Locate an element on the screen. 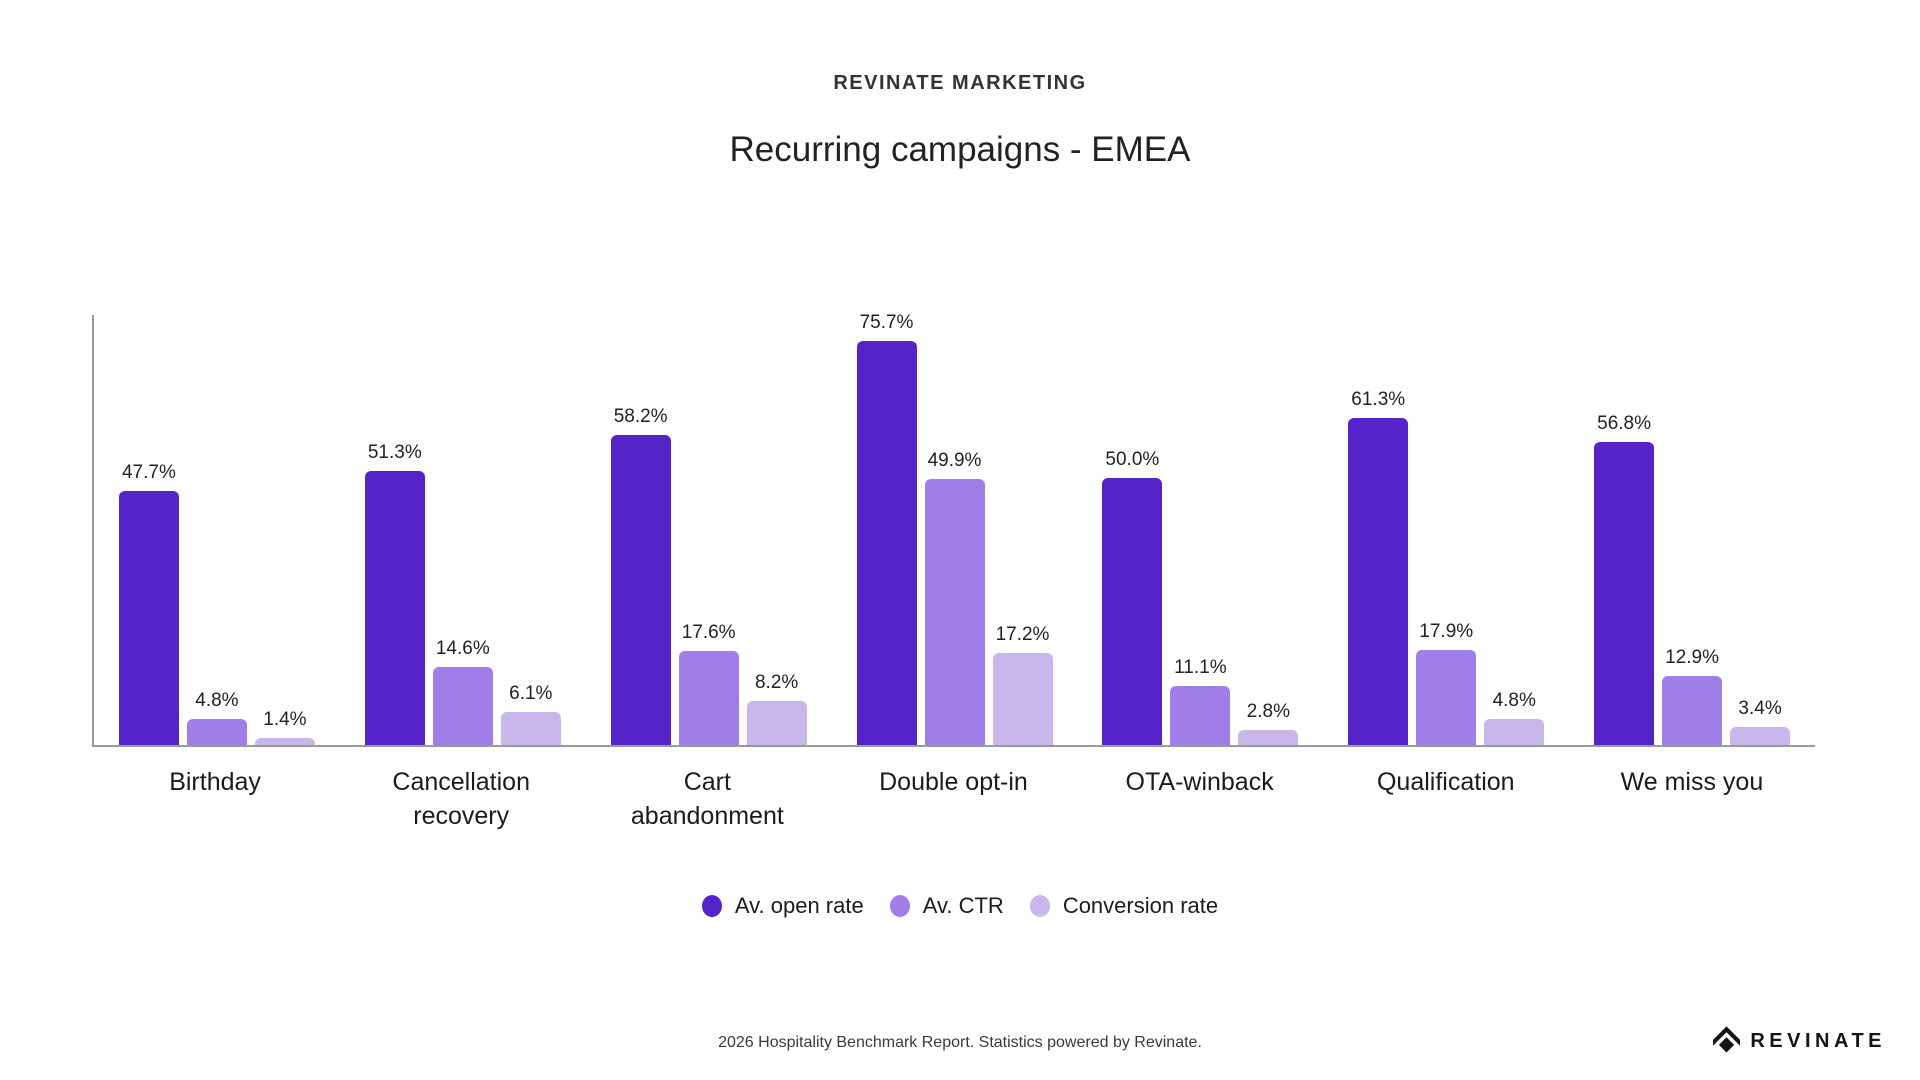 This screenshot has height=1080, width=1920. bar-value-label: 49.9% is located at coordinates (954, 460).